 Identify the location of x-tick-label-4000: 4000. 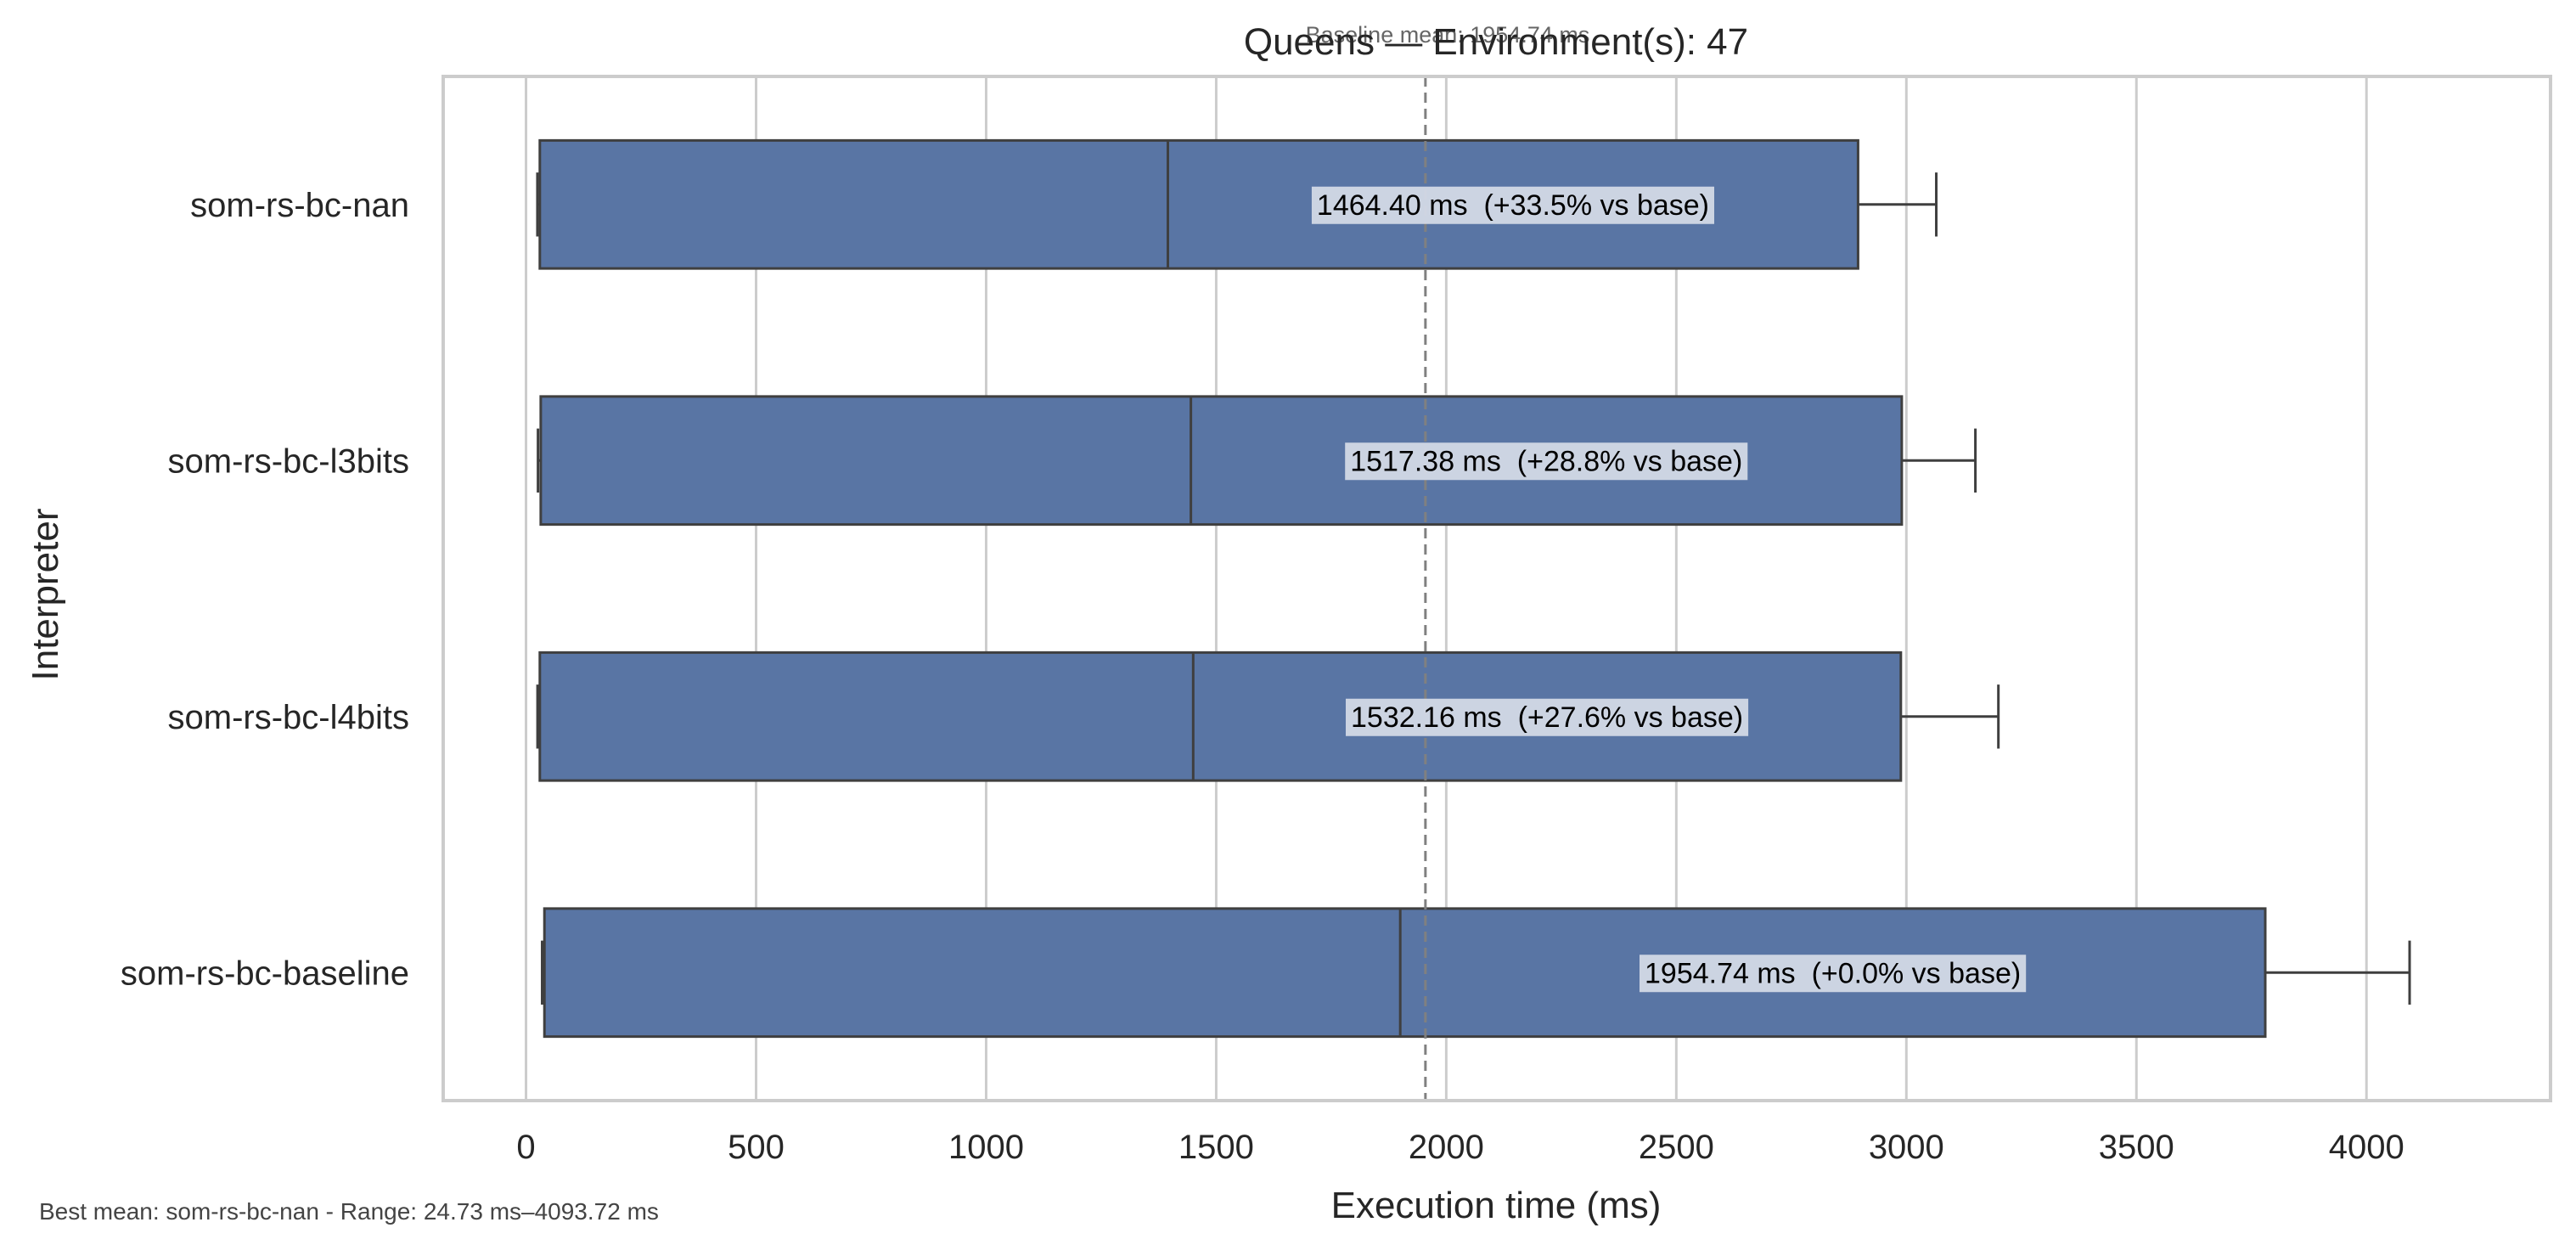
(2366, 1147).